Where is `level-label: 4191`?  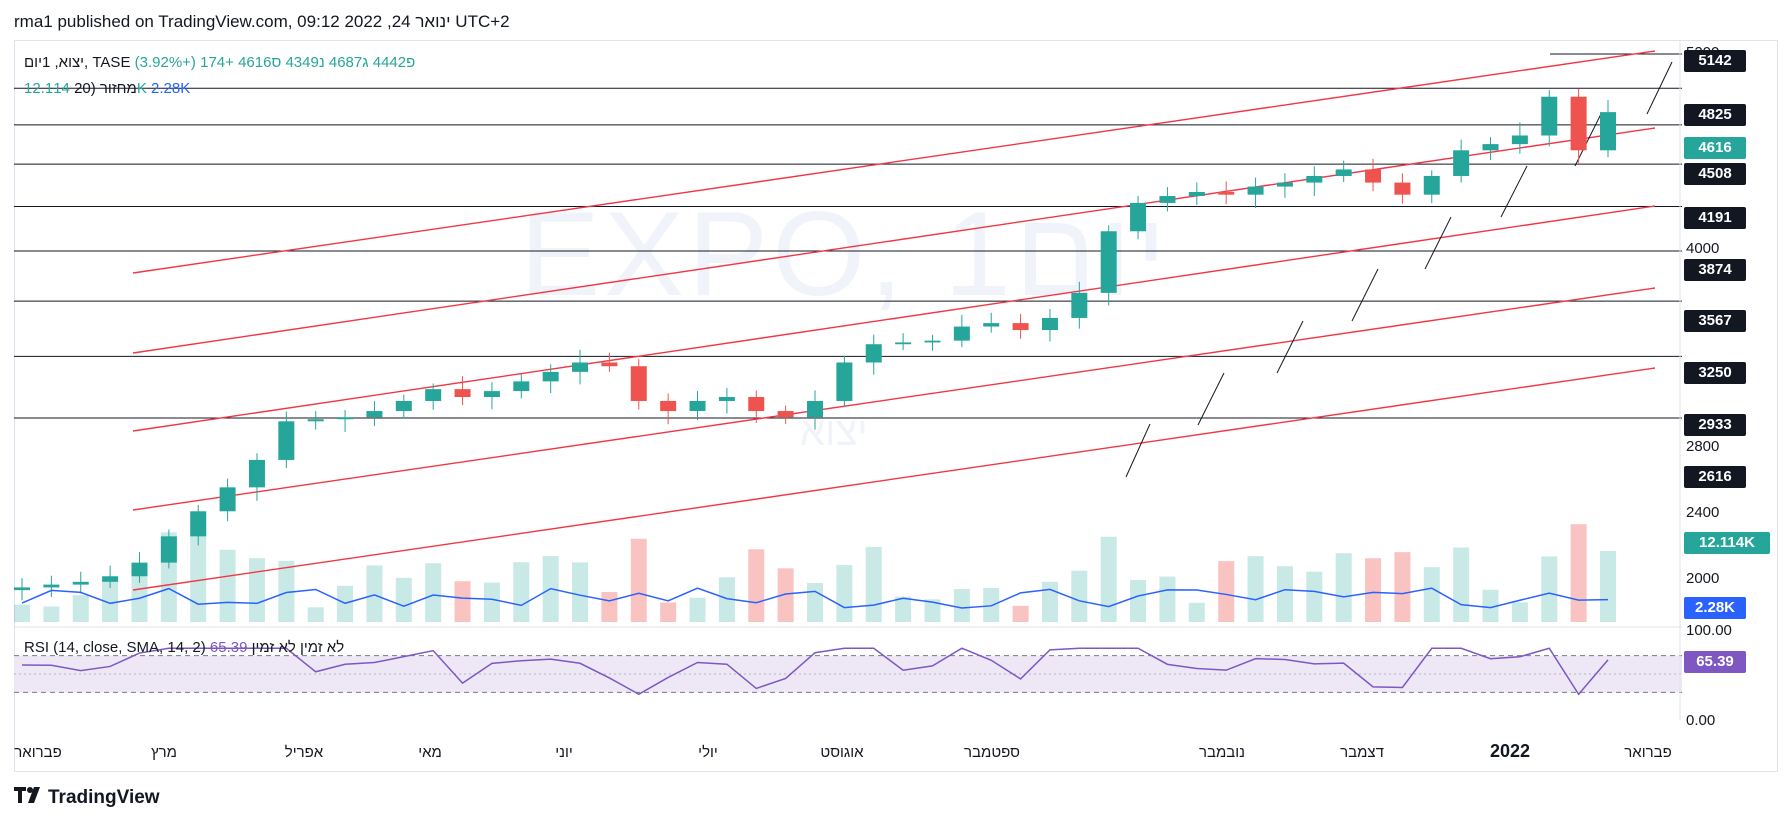
level-label: 4191 is located at coordinates (1715, 218).